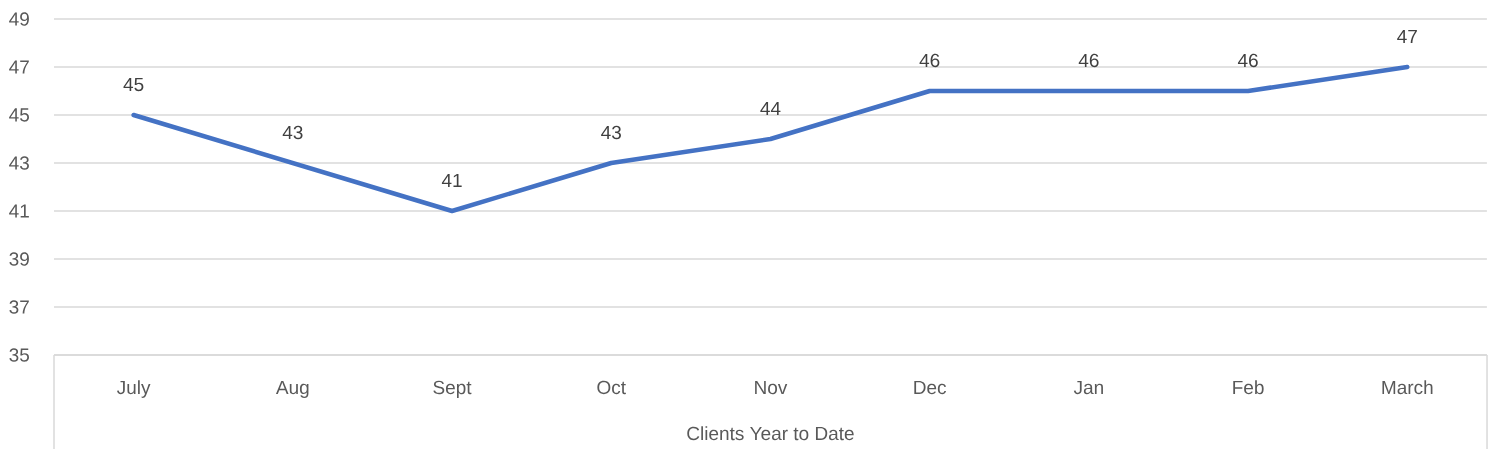  Describe the element at coordinates (133, 84) in the screenshot. I see `data-label: 45` at that location.